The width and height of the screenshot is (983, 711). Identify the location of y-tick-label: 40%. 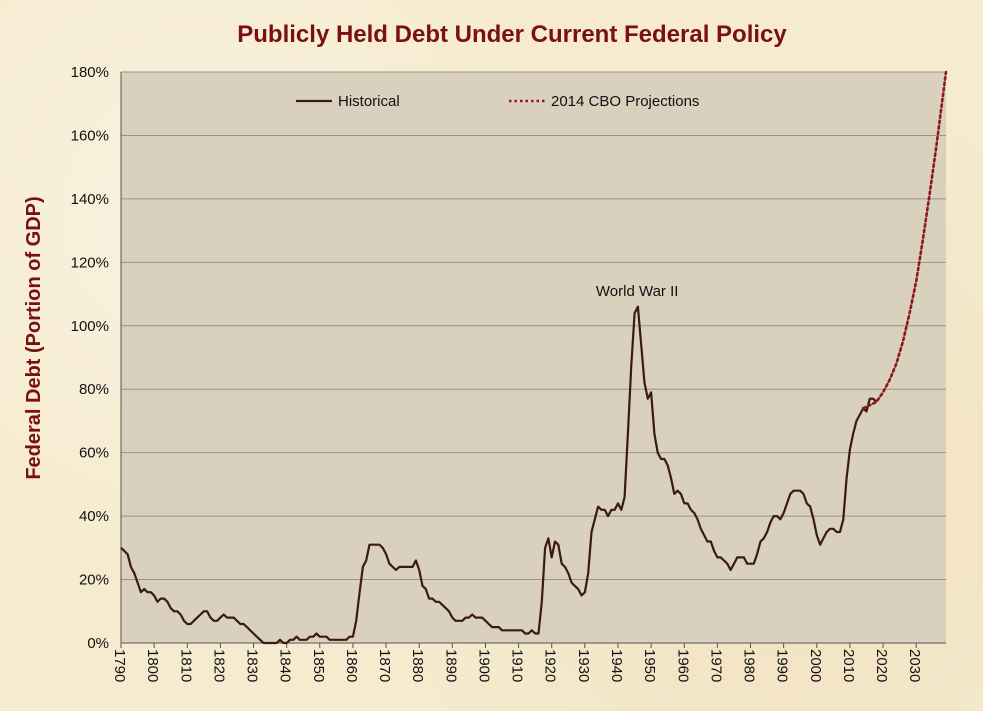
(94, 516).